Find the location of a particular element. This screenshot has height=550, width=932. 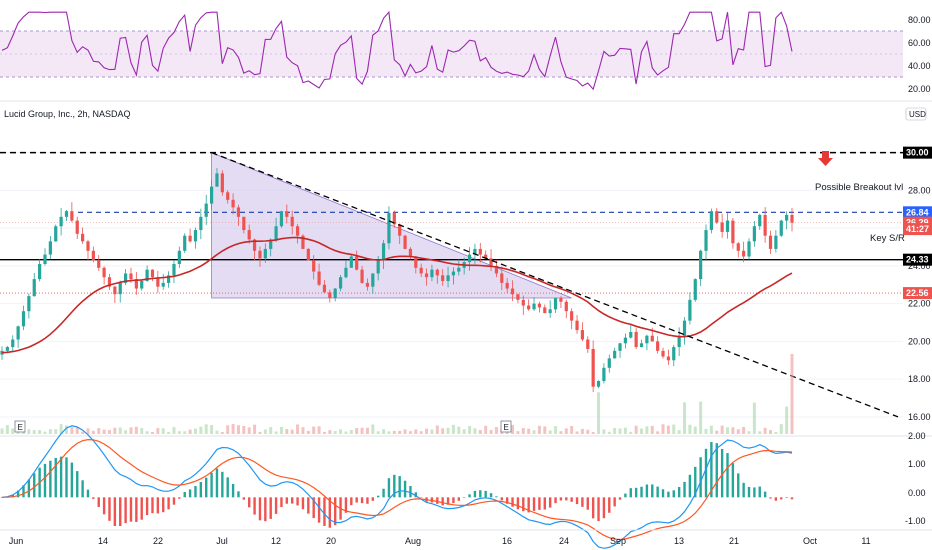

volume-bars is located at coordinates (397, 394).